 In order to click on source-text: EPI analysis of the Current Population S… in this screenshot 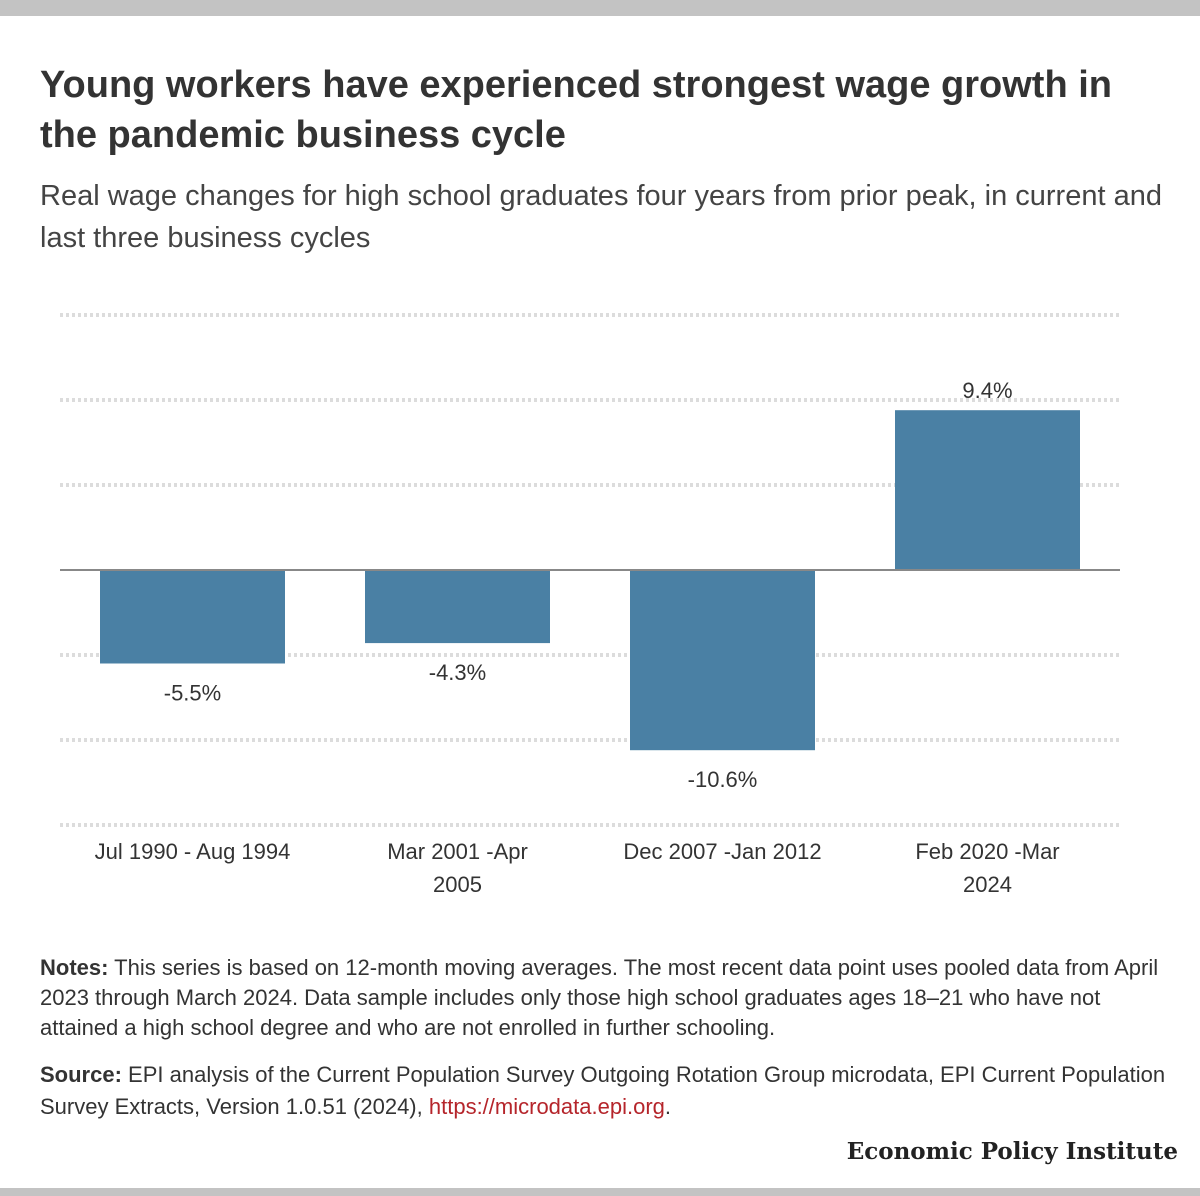, I will do `click(603, 1090)`.